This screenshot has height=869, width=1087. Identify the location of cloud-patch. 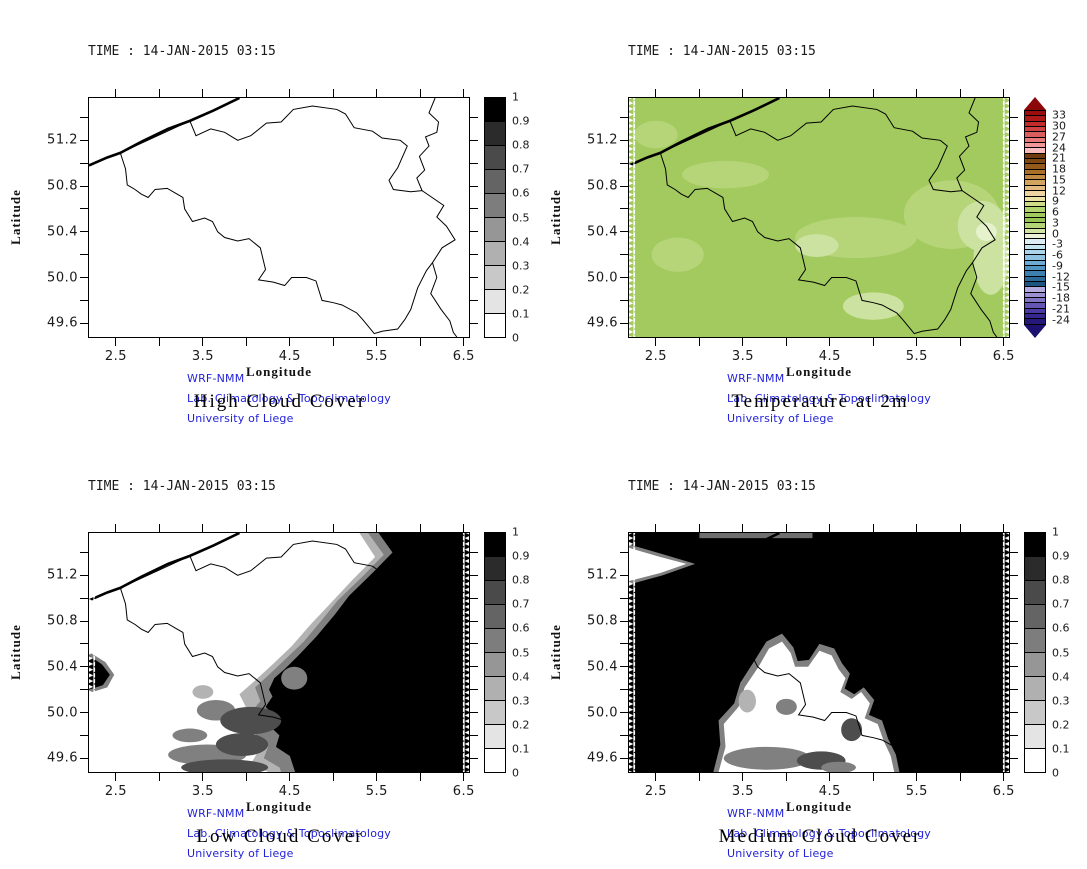
(242, 744).